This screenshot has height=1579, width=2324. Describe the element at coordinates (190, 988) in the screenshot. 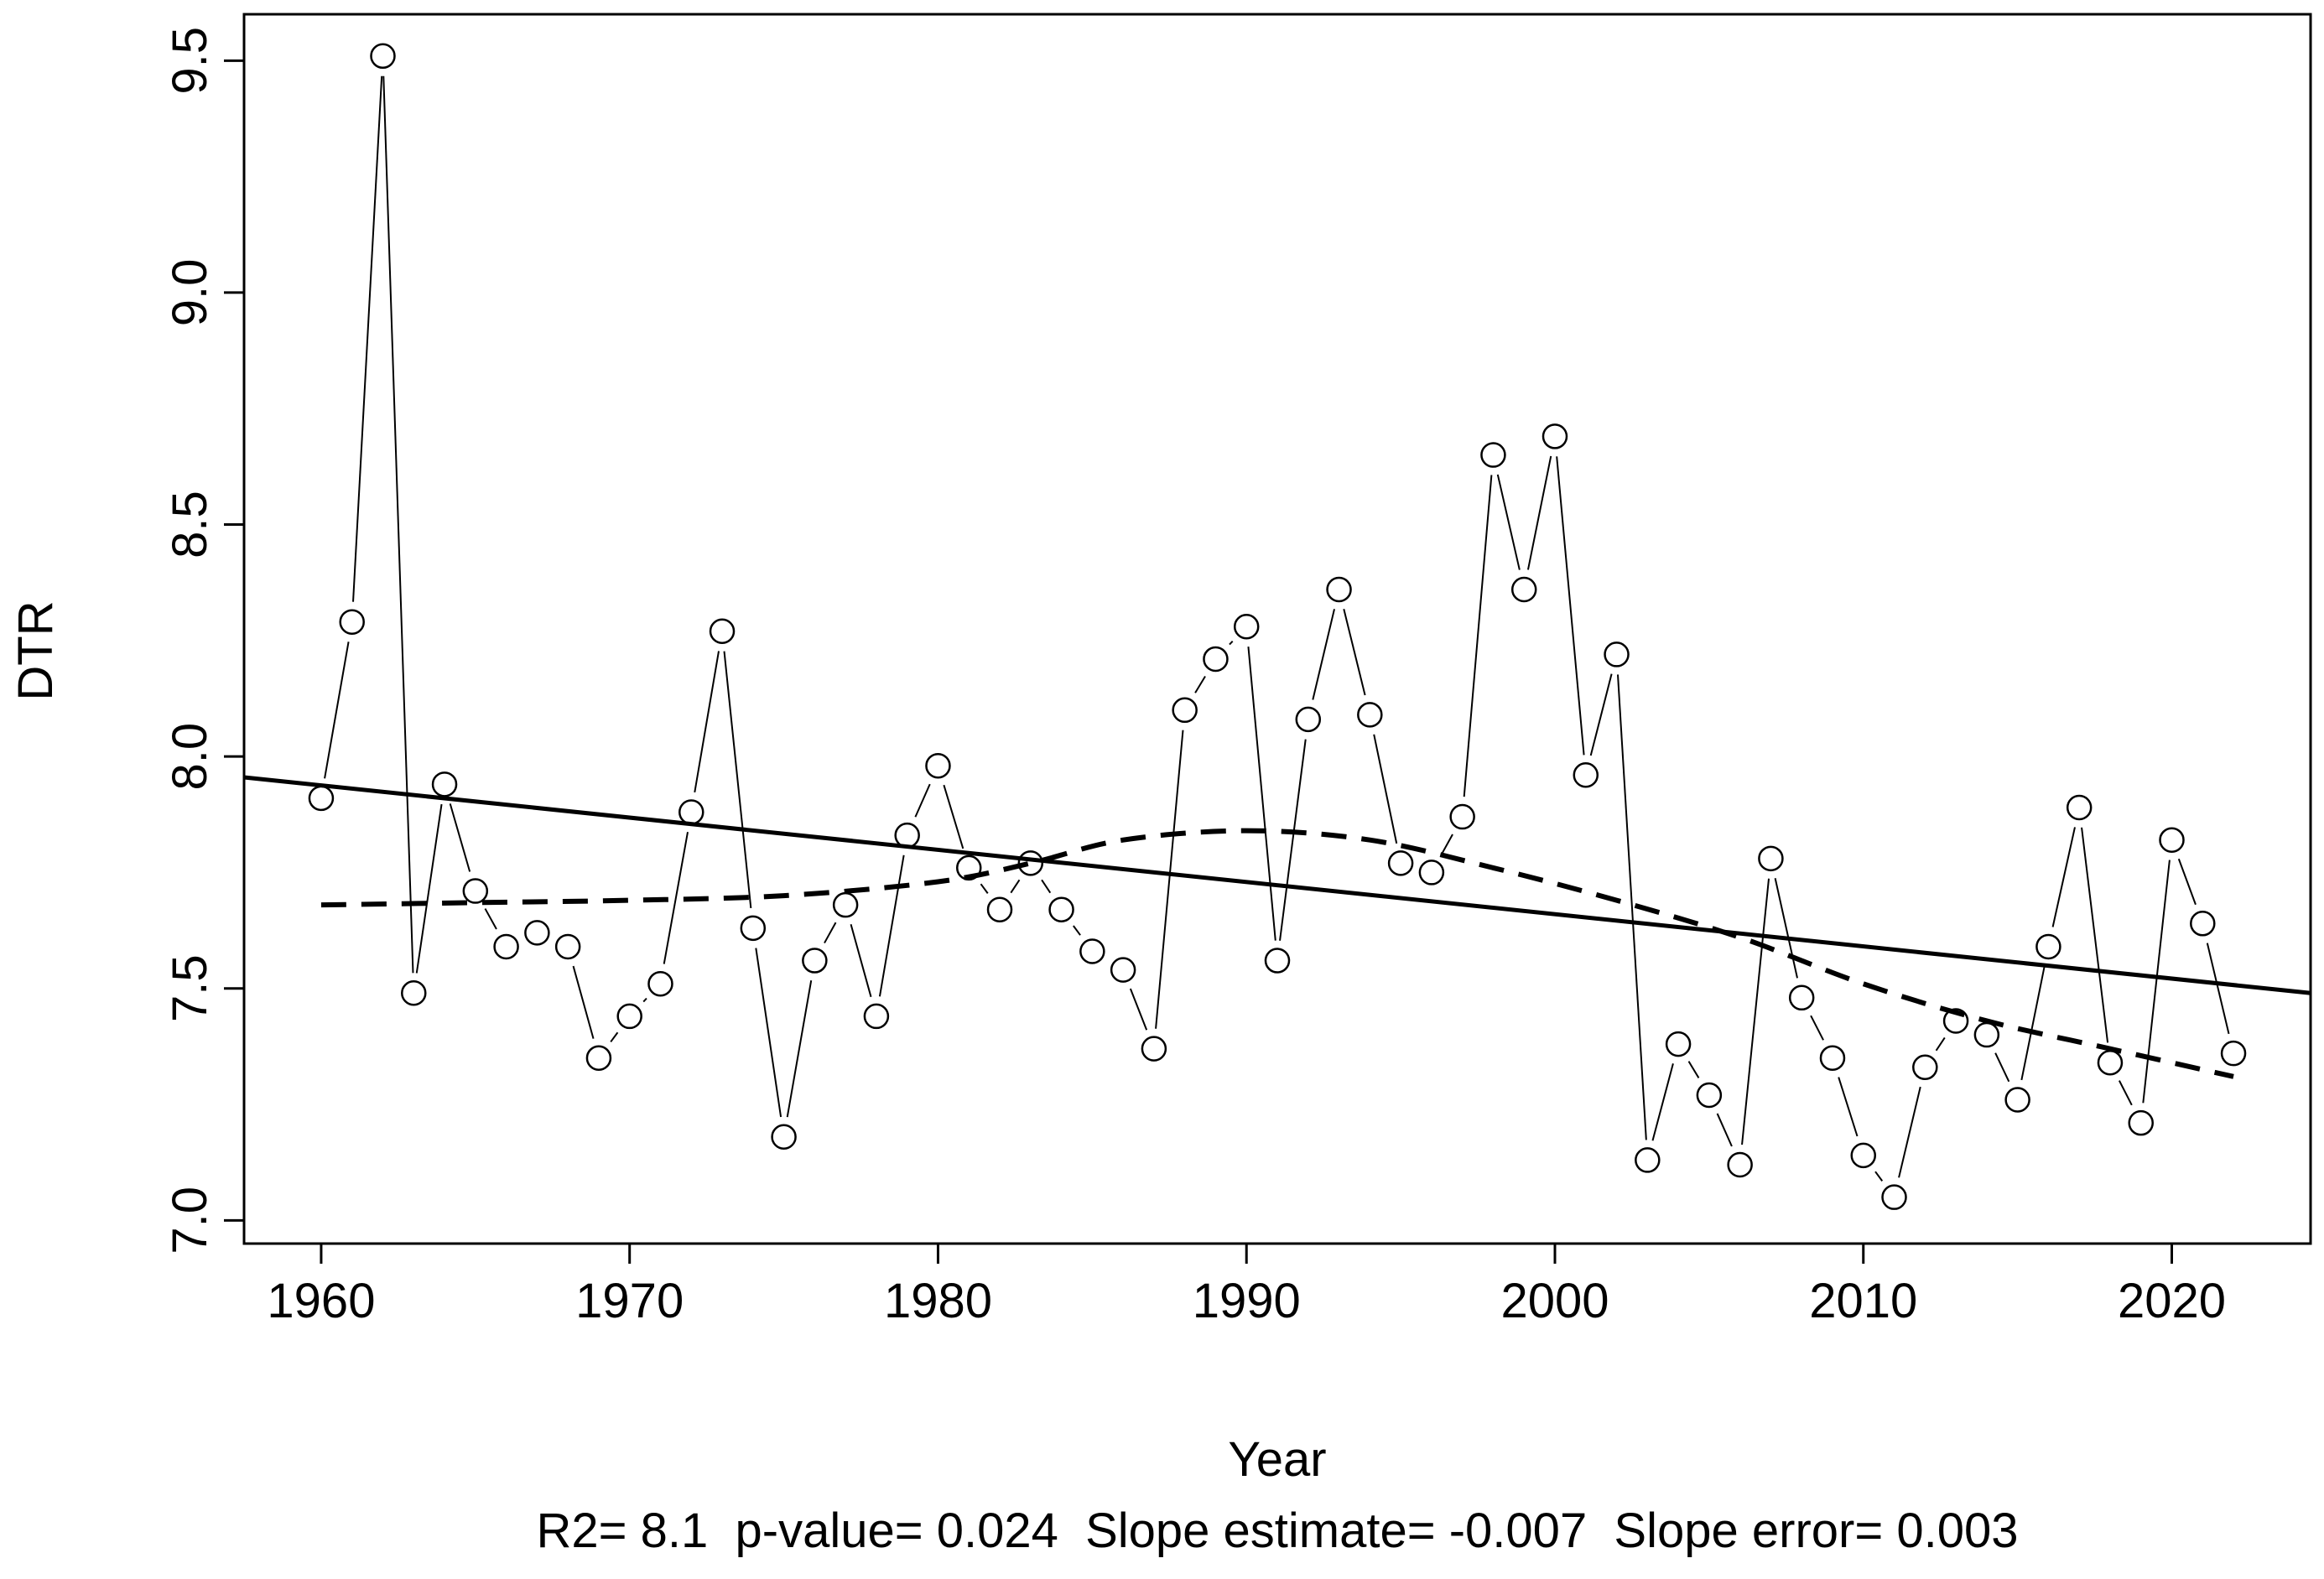

I see `y-tick-label: 7.5` at that location.